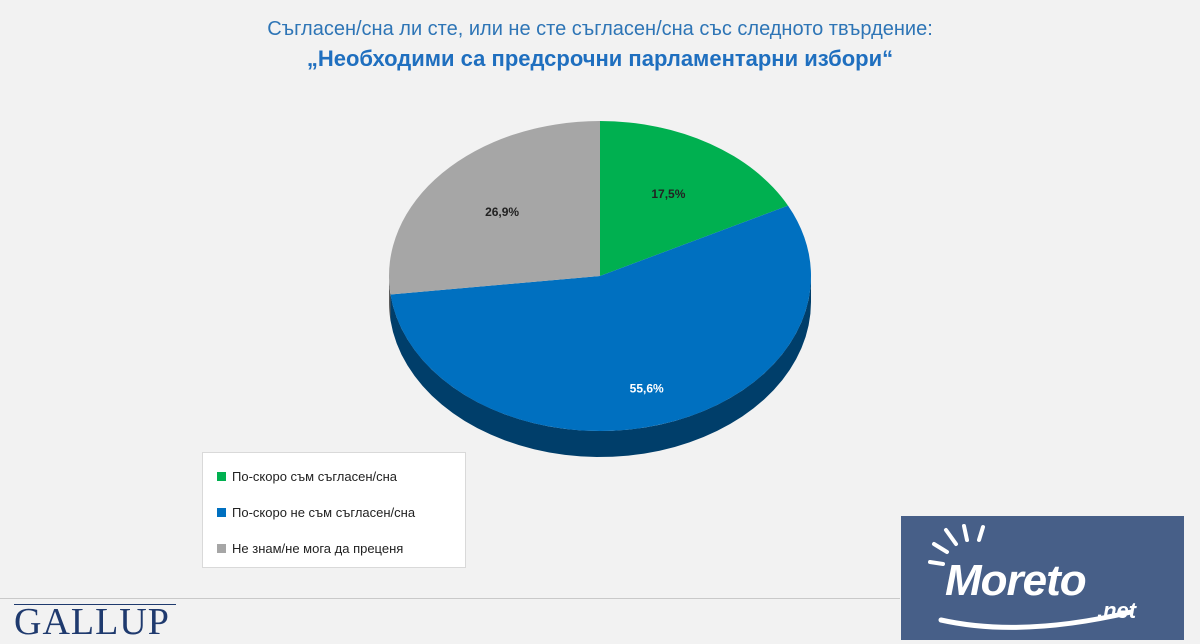 This screenshot has height=644, width=1200. Describe the element at coordinates (1016, 580) in the screenshot. I see `moreto-wordmark: Moreto` at that location.